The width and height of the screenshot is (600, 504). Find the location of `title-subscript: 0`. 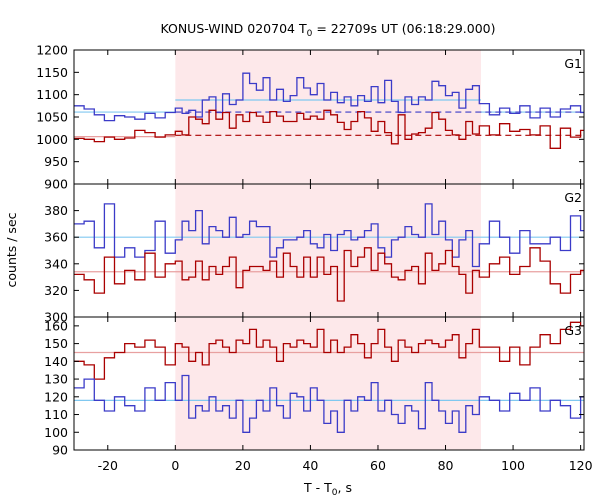

title-subscript: 0 is located at coordinates (310, 34).